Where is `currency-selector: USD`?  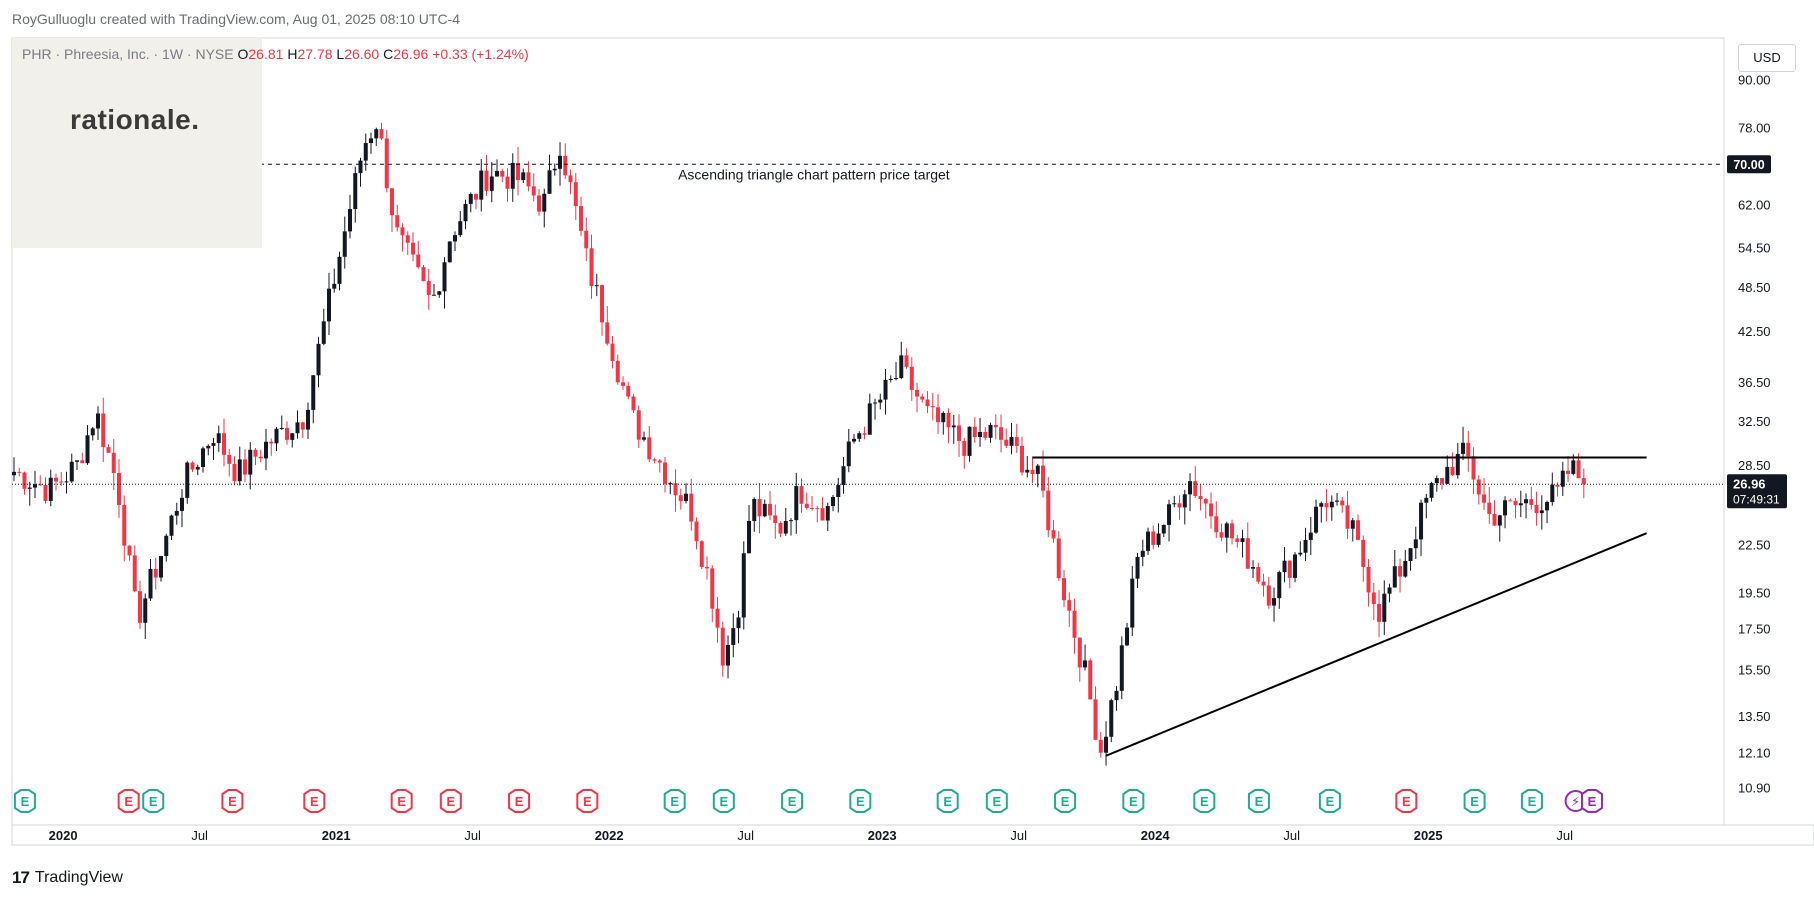 currency-selector: USD is located at coordinates (1767, 58).